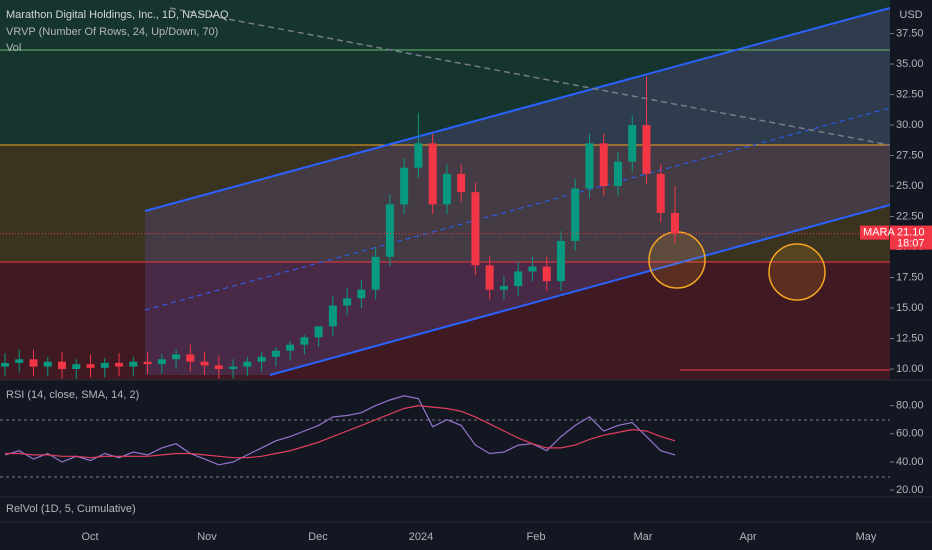 This screenshot has width=932, height=550. I want to click on price-tick-label: 32.50, so click(910, 94).